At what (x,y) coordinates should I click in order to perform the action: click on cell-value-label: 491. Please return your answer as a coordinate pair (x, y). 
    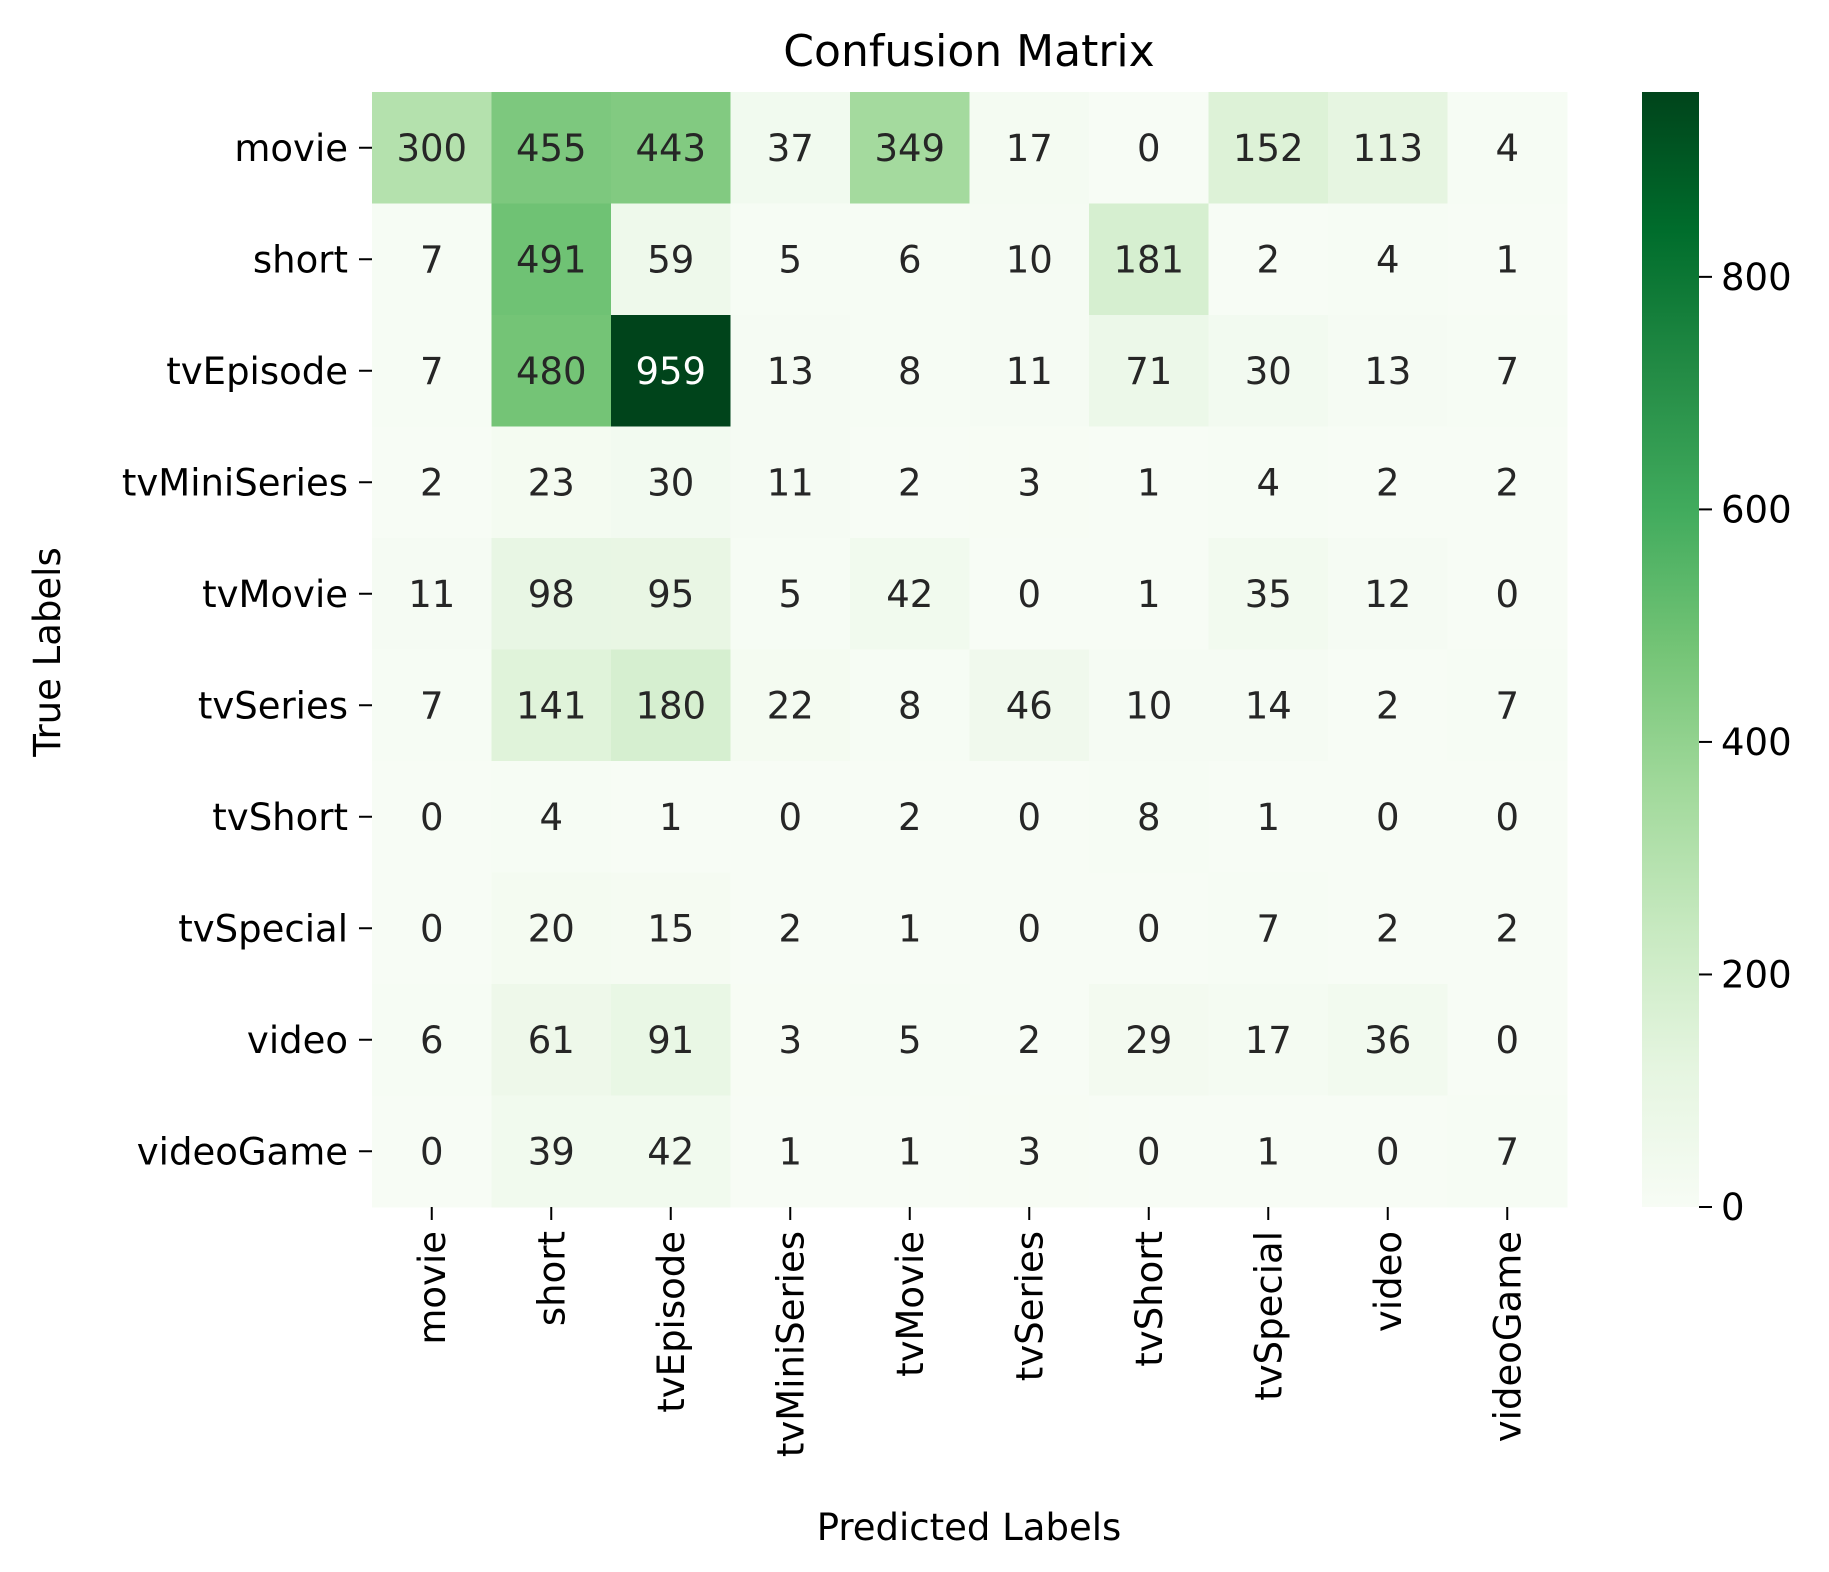
    Looking at the image, I should click on (551, 259).